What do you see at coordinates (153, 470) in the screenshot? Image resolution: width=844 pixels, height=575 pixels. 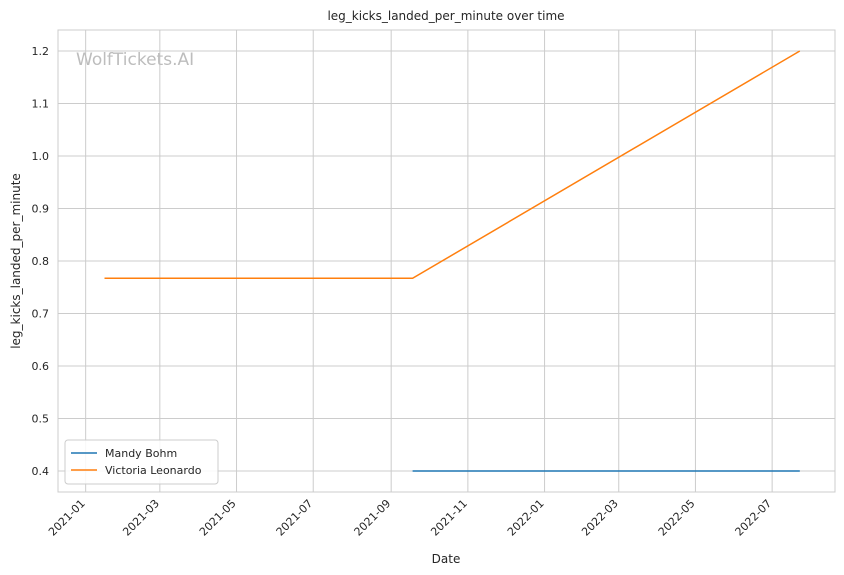 I see `legend-label: Victoria Leonardo` at bounding box center [153, 470].